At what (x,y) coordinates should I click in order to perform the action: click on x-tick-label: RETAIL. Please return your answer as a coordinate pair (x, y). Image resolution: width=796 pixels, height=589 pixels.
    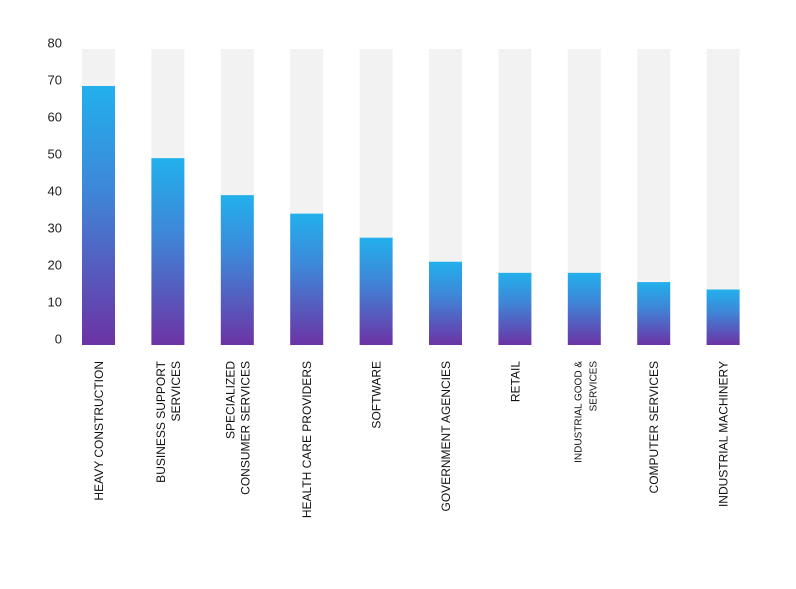
    Looking at the image, I should click on (515, 381).